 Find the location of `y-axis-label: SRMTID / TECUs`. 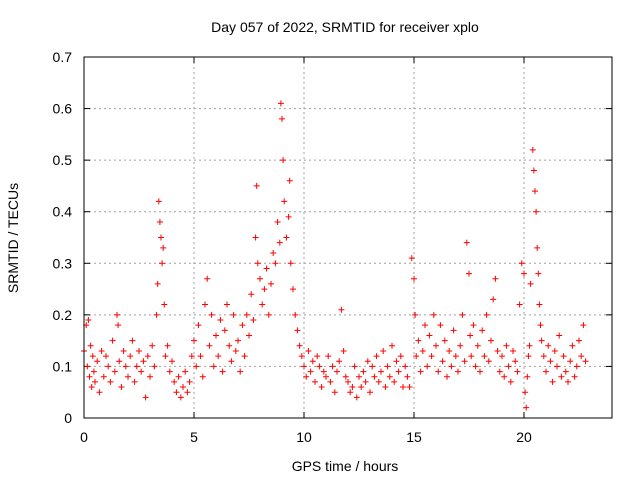

y-axis-label: SRMTID / TECUs is located at coordinates (13, 238).